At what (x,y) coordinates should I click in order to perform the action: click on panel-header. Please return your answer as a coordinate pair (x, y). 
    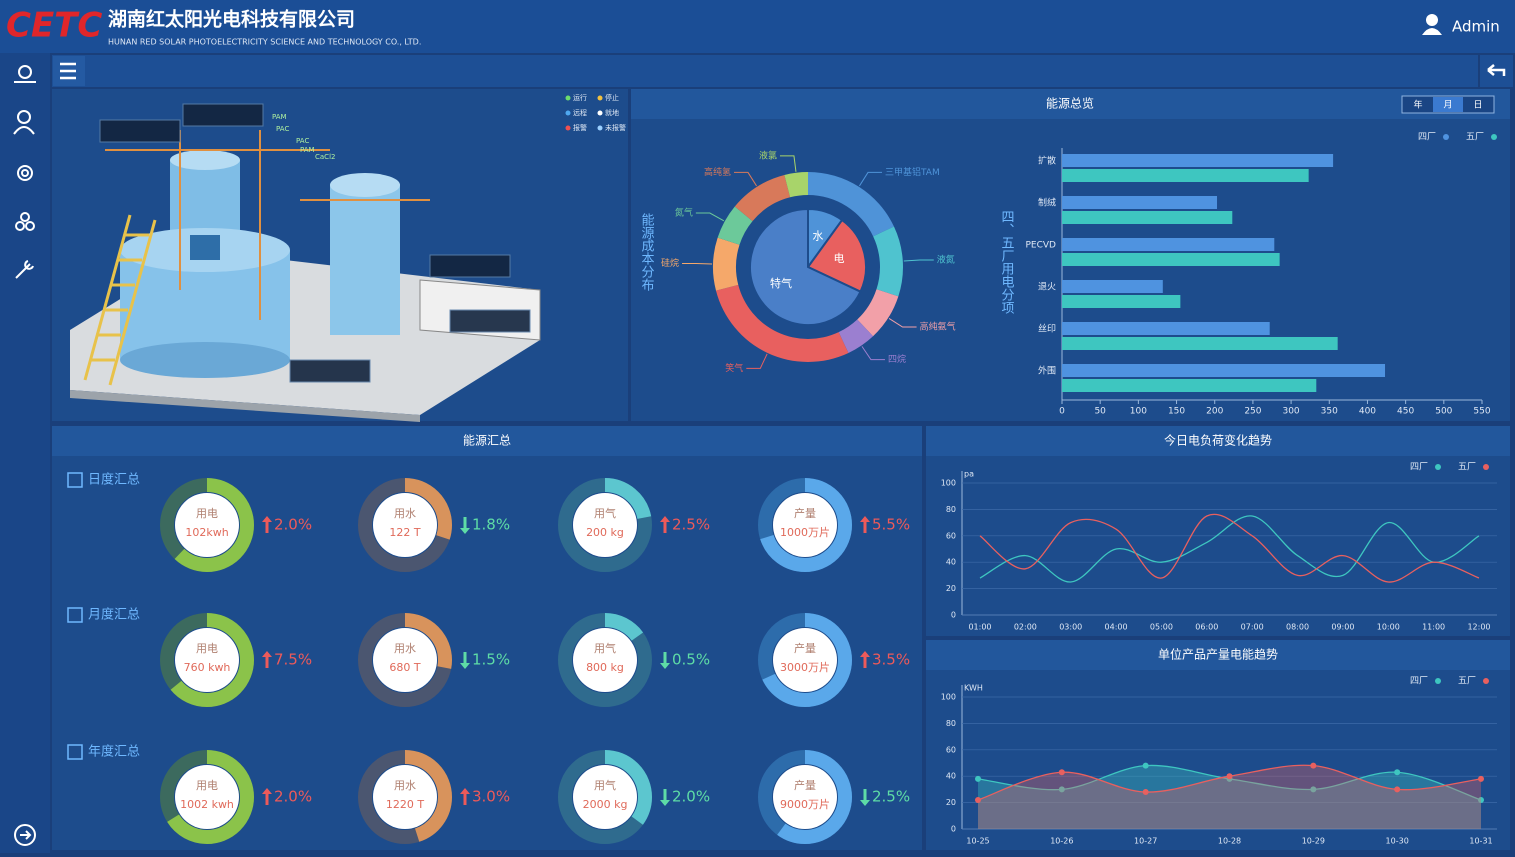
    Looking at the image, I should click on (1070, 104).